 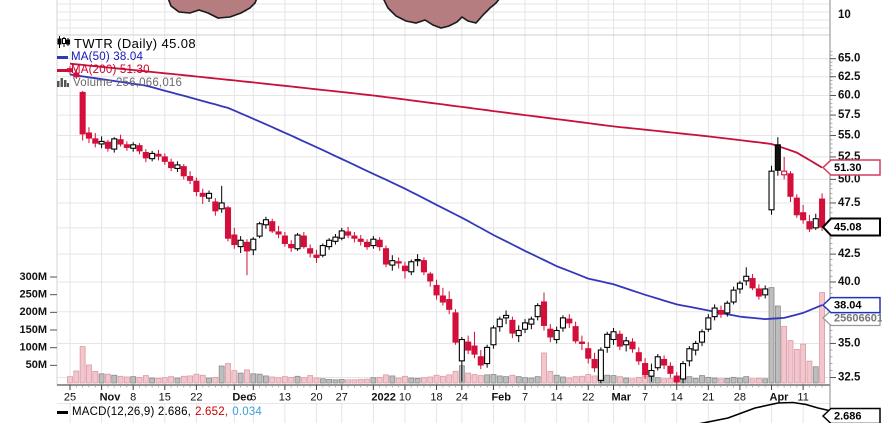 I want to click on volume-axis-label: 250M, so click(x=33, y=295).